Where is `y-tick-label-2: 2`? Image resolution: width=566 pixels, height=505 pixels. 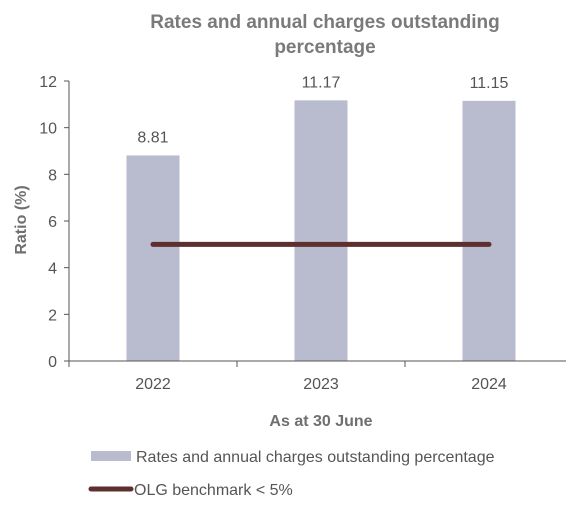
y-tick-label-2: 2 is located at coordinates (52, 315).